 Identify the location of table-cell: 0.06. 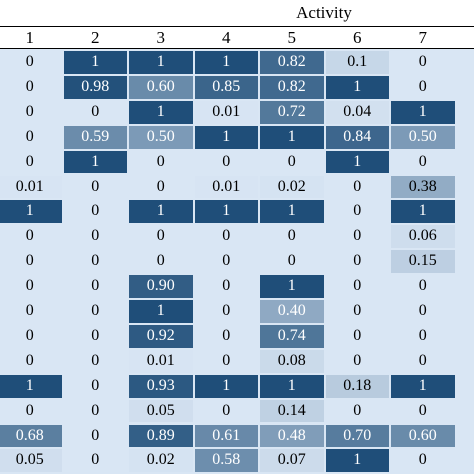
(423, 237).